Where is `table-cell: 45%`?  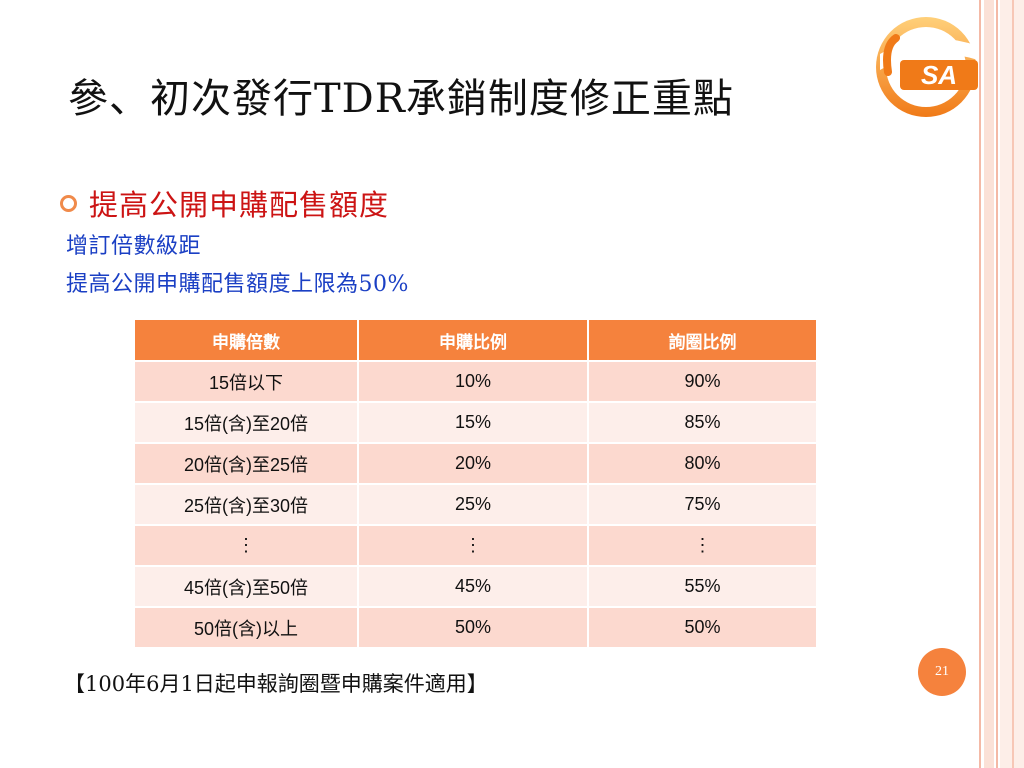
table-cell: 45% is located at coordinates (473, 586).